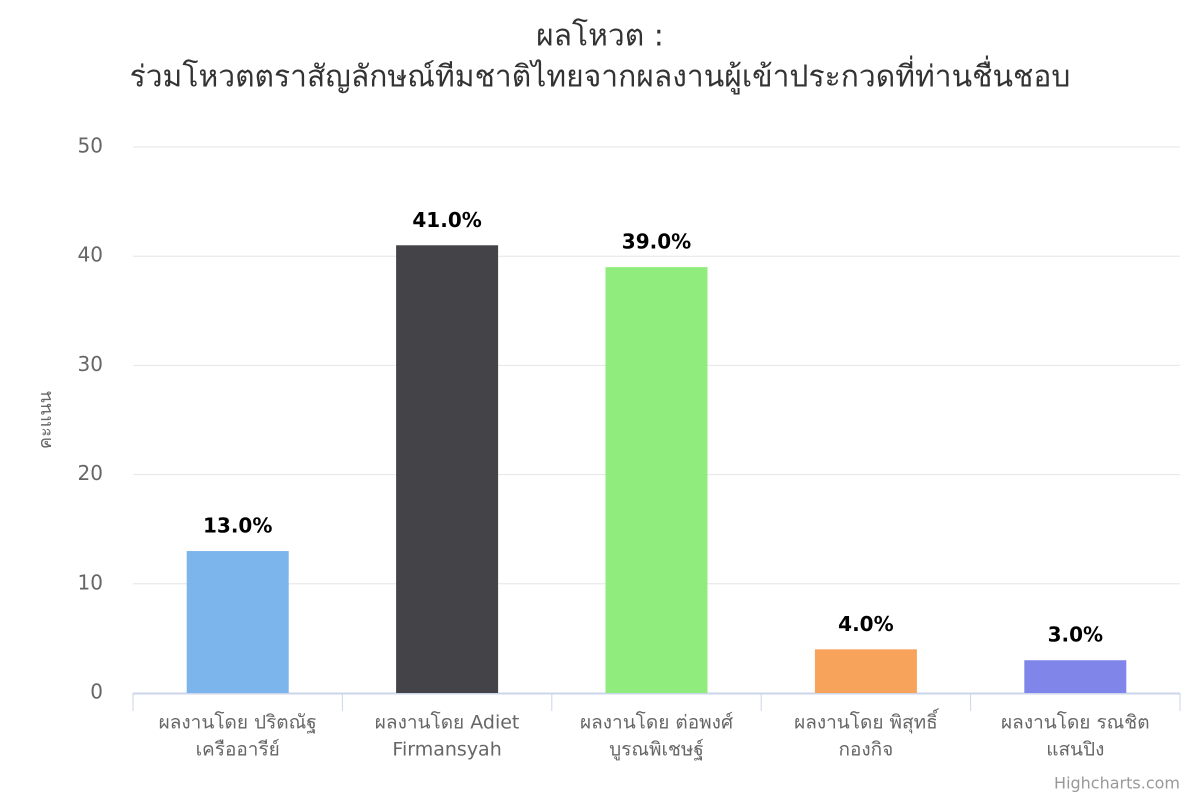 This screenshot has height=800, width=1200. What do you see at coordinates (1075, 750) in the screenshot?
I see `x-tick-label: แสนปิง` at bounding box center [1075, 750].